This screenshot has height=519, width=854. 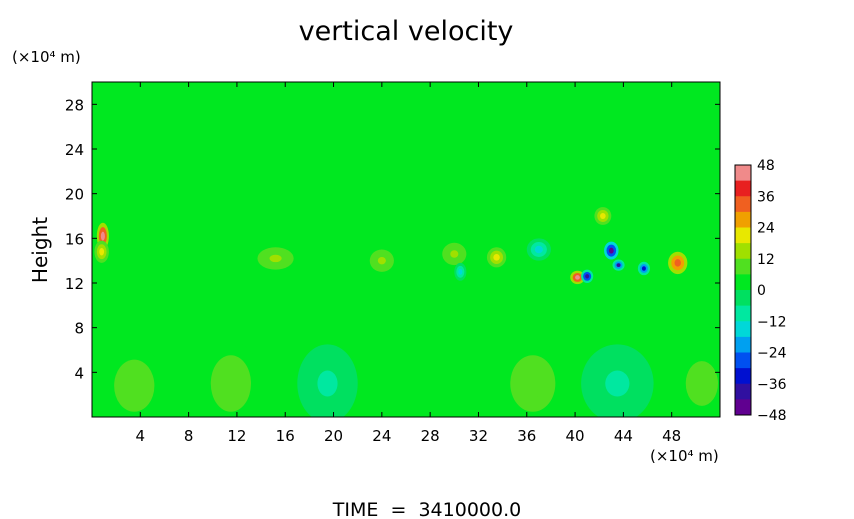 I want to click on chart-title: vertical velocity, so click(x=406, y=31).